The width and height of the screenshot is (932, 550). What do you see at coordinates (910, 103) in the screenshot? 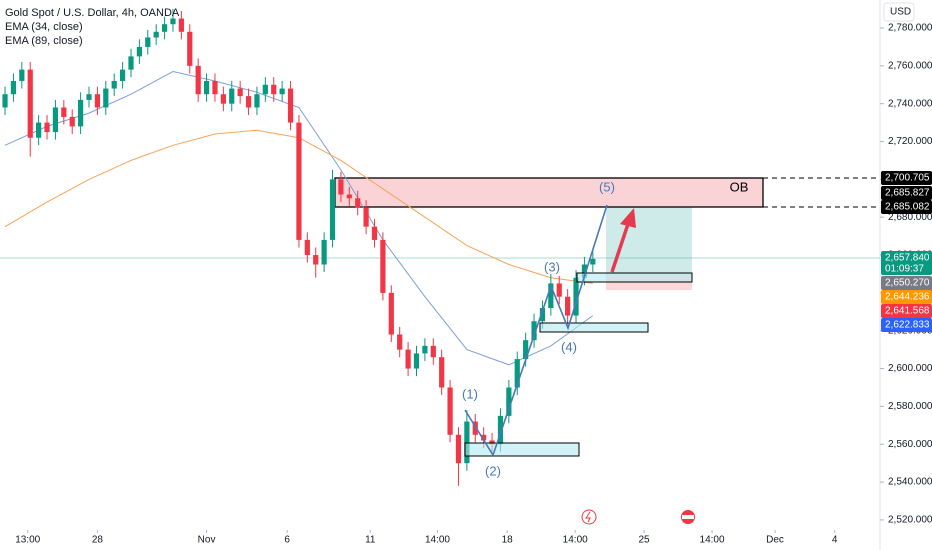
I see `y-tick-label: 2,740.000` at bounding box center [910, 103].